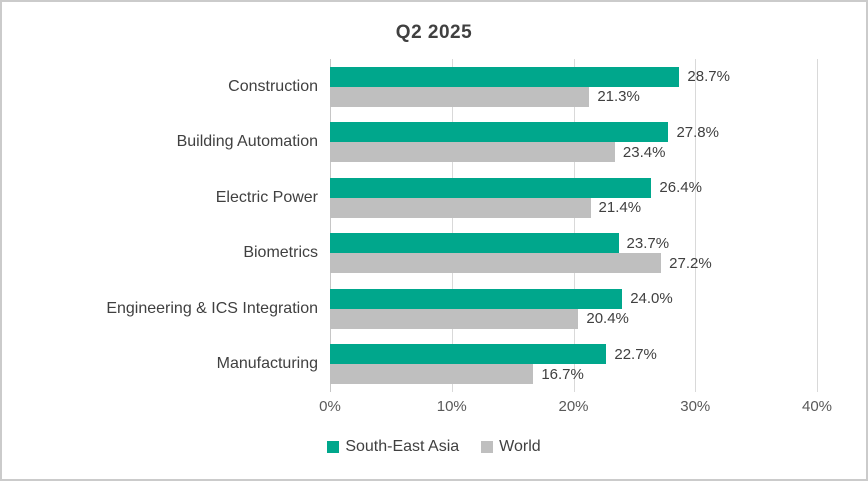  What do you see at coordinates (520, 446) in the screenshot?
I see `legend-label: World` at bounding box center [520, 446].